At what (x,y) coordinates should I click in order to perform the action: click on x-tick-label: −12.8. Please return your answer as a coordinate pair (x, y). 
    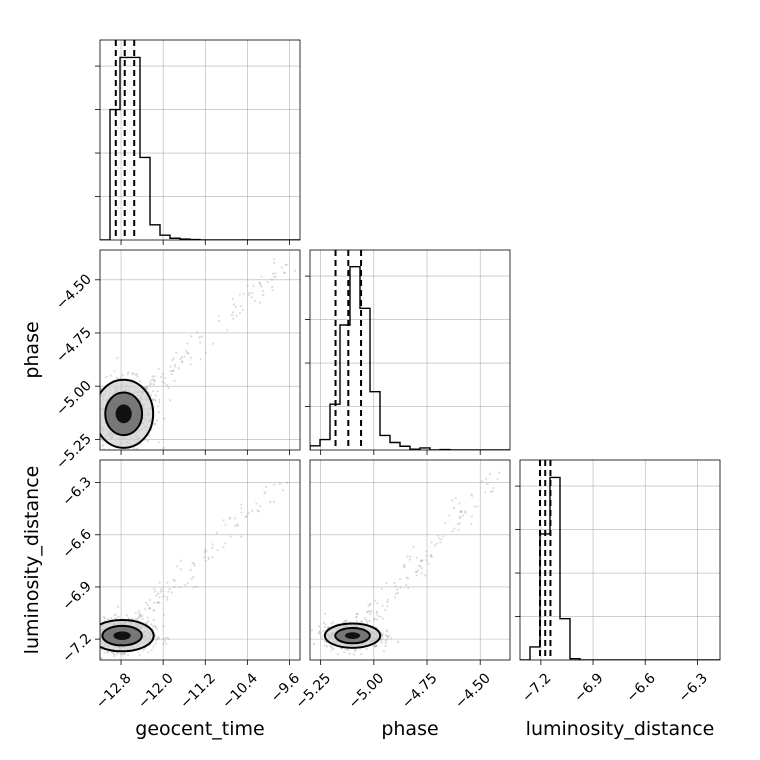
    Looking at the image, I should click on (114, 691).